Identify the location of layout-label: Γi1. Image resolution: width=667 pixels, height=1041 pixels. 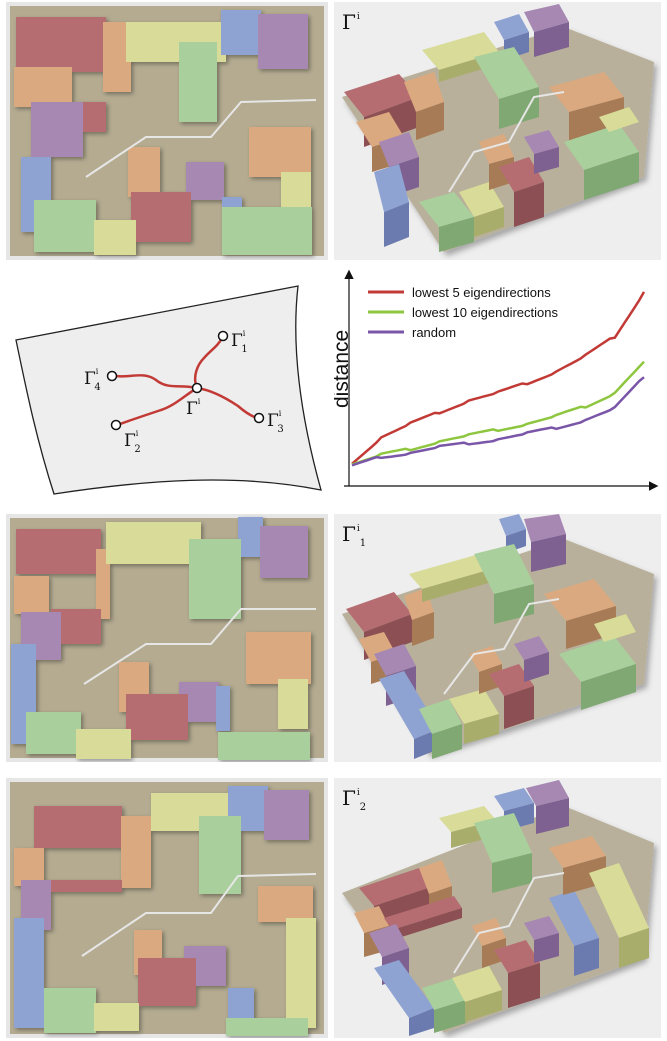
(354, 535).